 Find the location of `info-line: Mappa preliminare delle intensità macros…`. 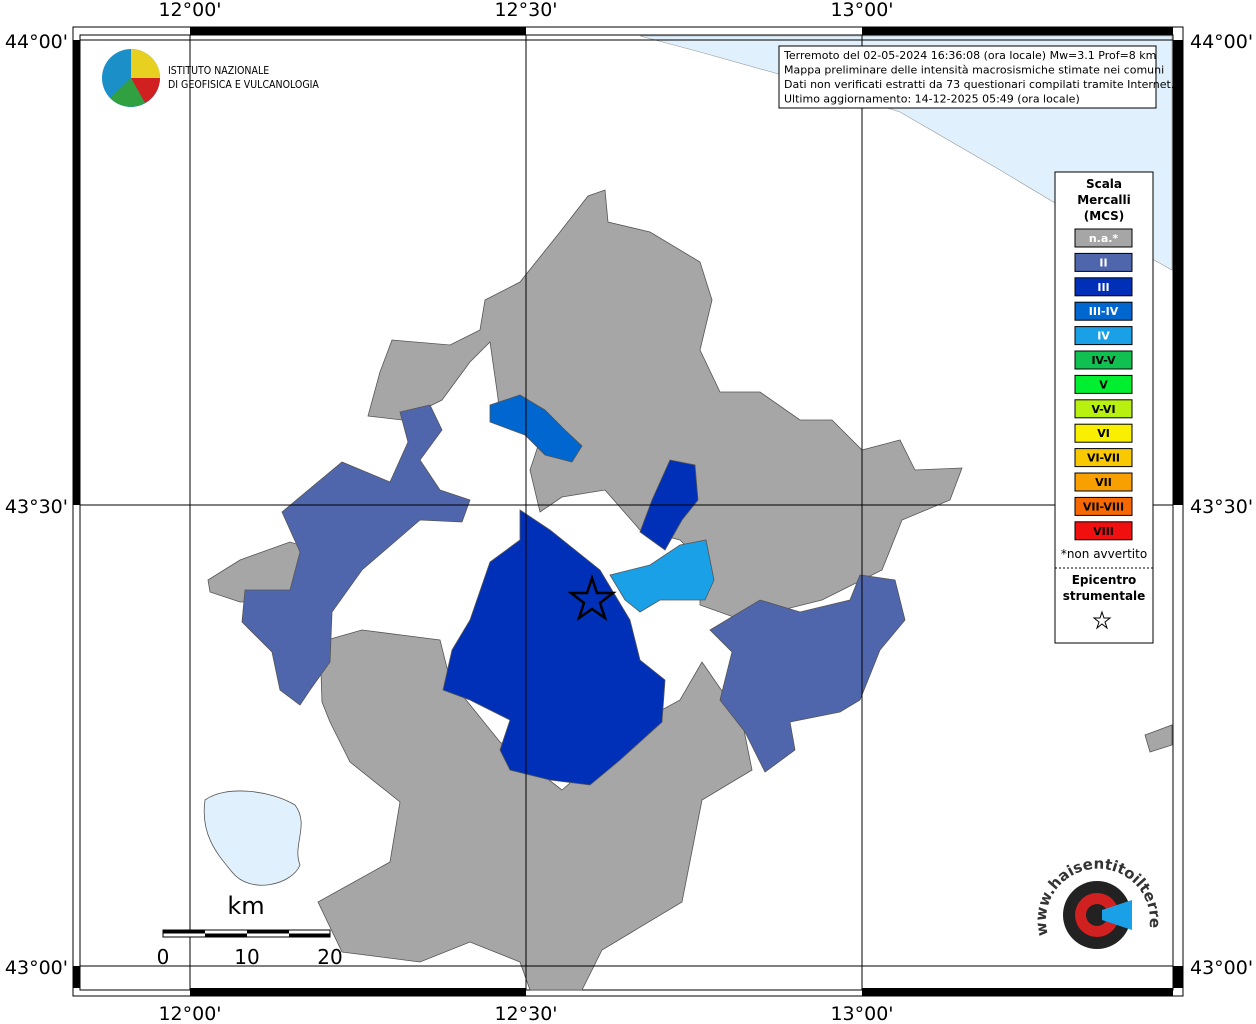

info-line: Mappa preliminare delle intensità macros… is located at coordinates (974, 70).